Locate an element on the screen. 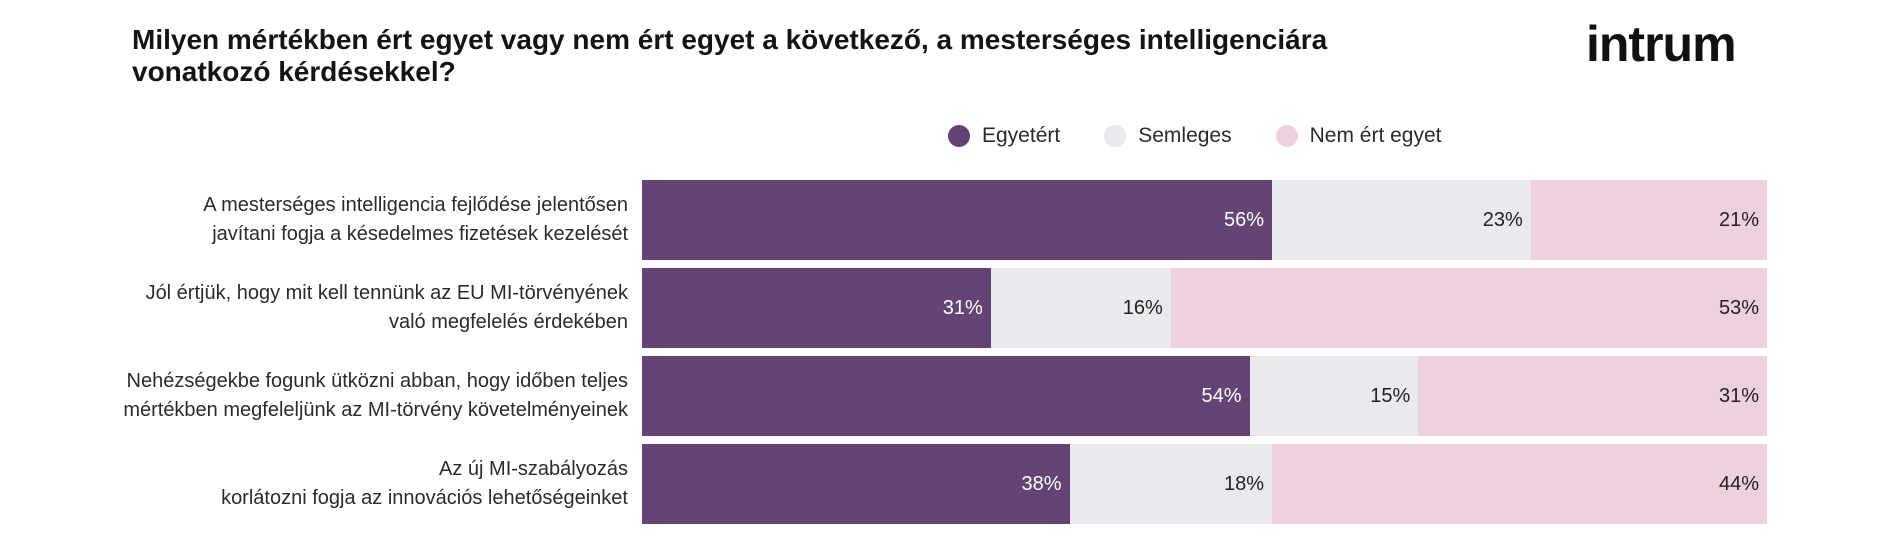 The width and height of the screenshot is (1888, 551). category-label-line: való megfelelés érdekében is located at coordinates (508, 322).